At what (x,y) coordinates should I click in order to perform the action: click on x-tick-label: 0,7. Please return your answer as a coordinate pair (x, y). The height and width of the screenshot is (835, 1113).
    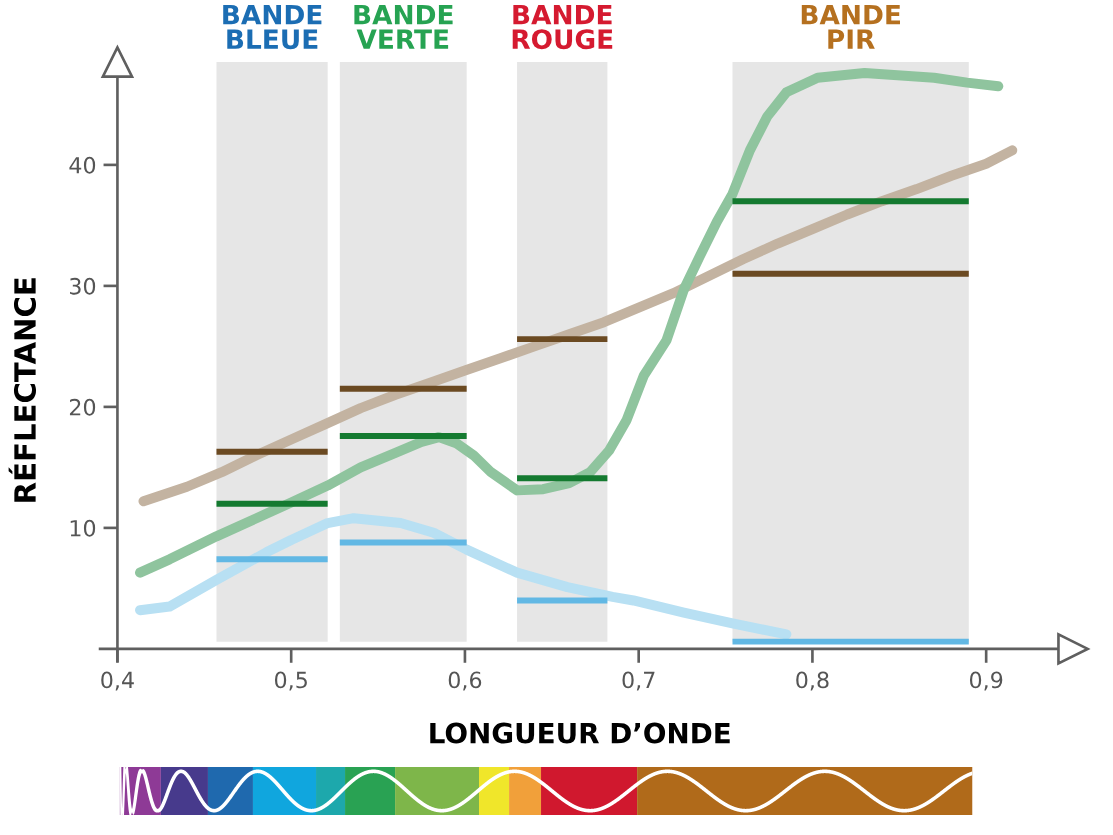
    Looking at the image, I should click on (638, 681).